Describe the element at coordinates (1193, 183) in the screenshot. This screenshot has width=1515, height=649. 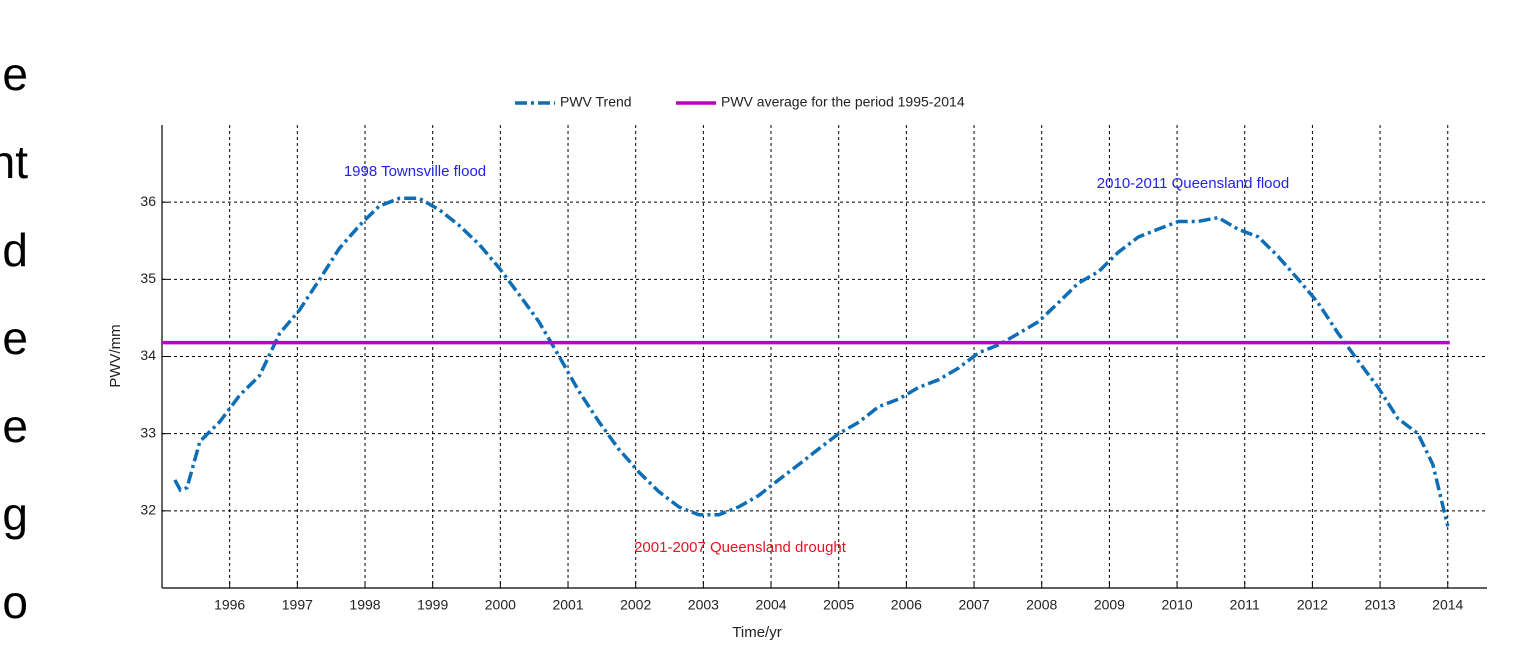
I see `annotation: 2010-2011 Queensland flood` at that location.